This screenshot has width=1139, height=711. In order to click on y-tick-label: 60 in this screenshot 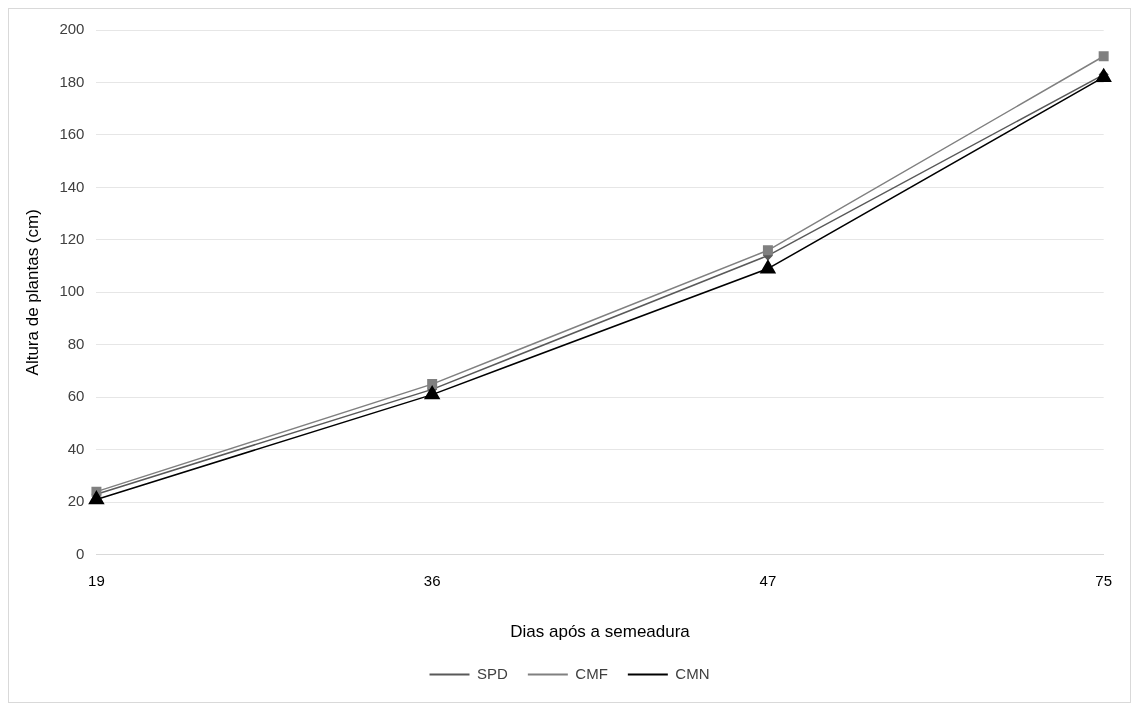, I will do `click(76, 396)`.